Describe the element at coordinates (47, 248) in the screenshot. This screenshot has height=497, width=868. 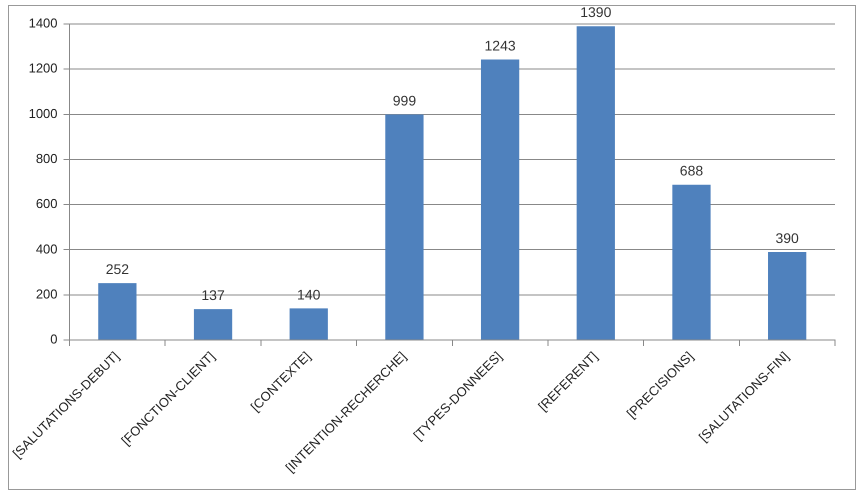
I see `y-tick-label: 400` at that location.